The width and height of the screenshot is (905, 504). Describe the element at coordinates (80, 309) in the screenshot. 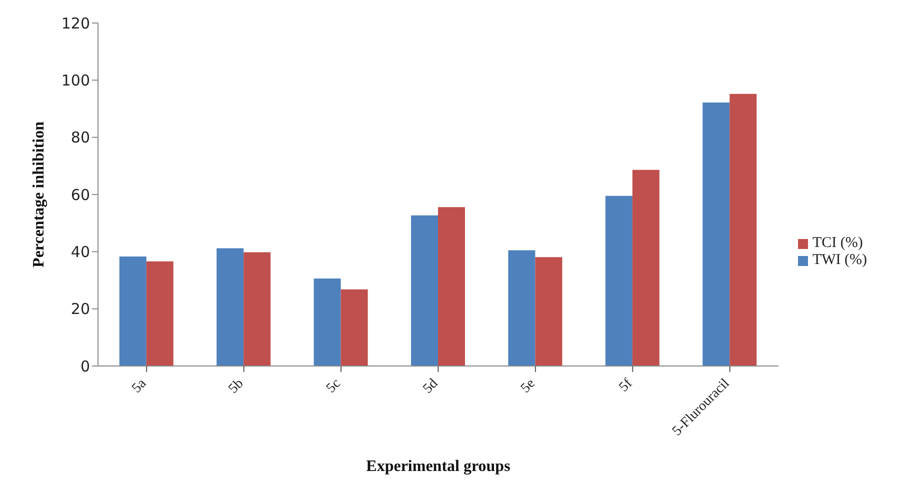

I see `y-tick-label: 20` at that location.